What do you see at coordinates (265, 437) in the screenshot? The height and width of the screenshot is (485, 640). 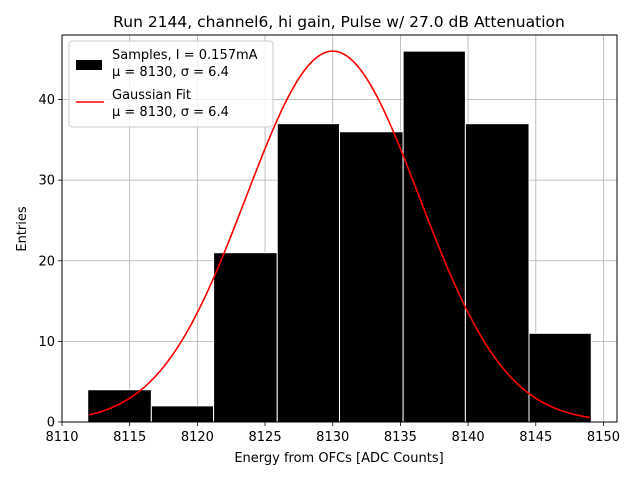 I see `x-tick-label: 8125` at bounding box center [265, 437].